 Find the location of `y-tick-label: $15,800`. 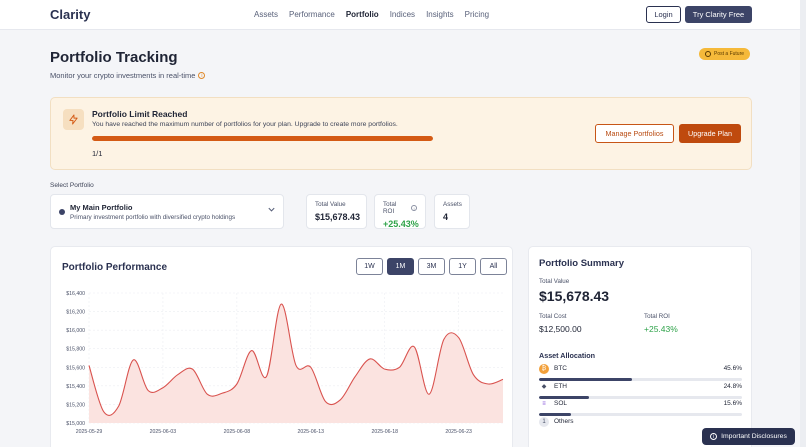

y-tick-label: $15,800 is located at coordinates (75, 350).